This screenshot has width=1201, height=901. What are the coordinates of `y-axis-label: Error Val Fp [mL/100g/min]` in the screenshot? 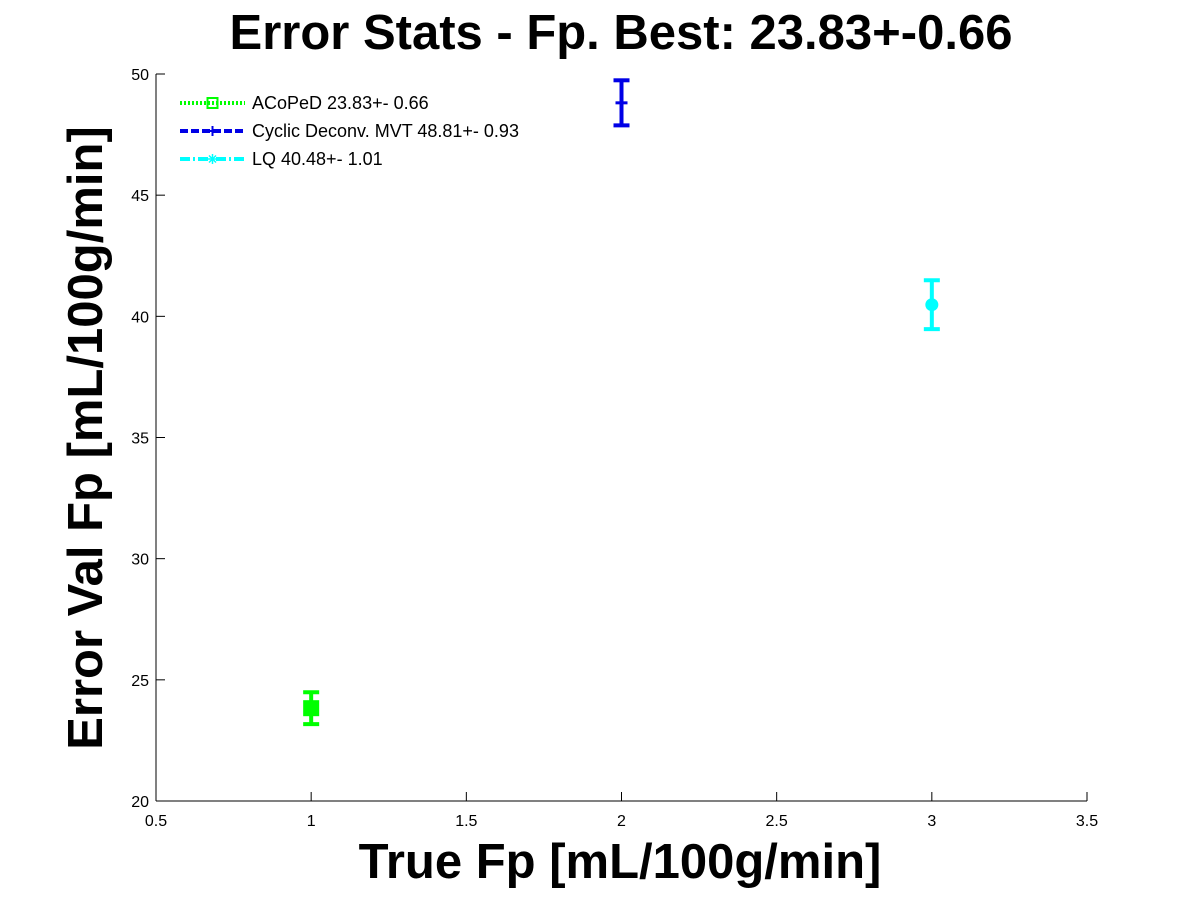 It's located at (86, 438).